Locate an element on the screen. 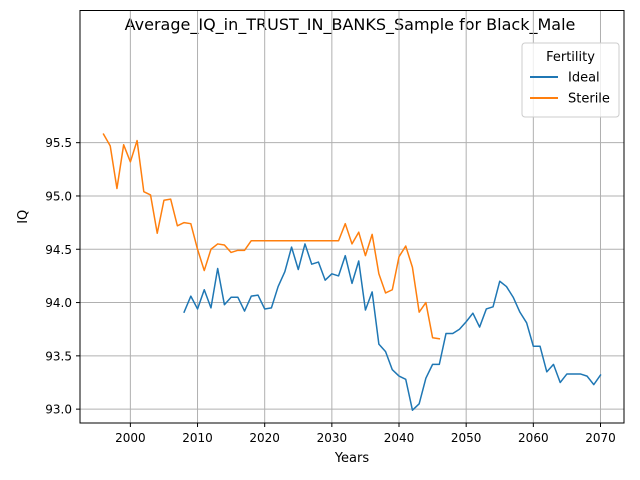  legend-label-ideal: Ideal is located at coordinates (584, 78).